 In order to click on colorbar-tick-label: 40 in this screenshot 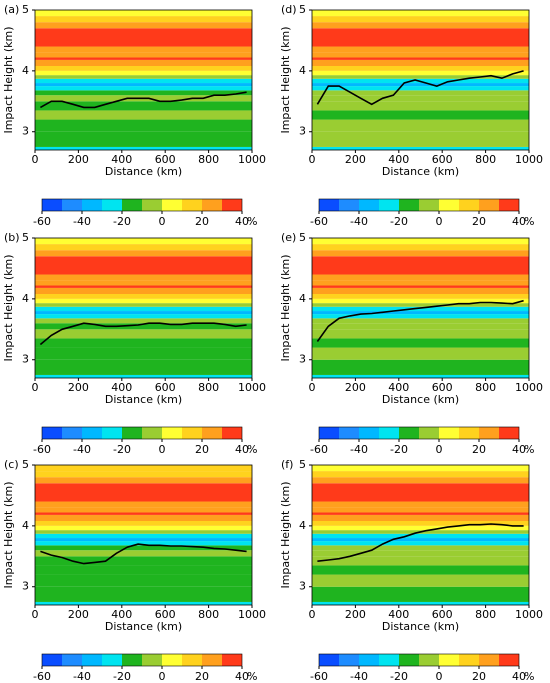, I will do `click(519, 676)`.